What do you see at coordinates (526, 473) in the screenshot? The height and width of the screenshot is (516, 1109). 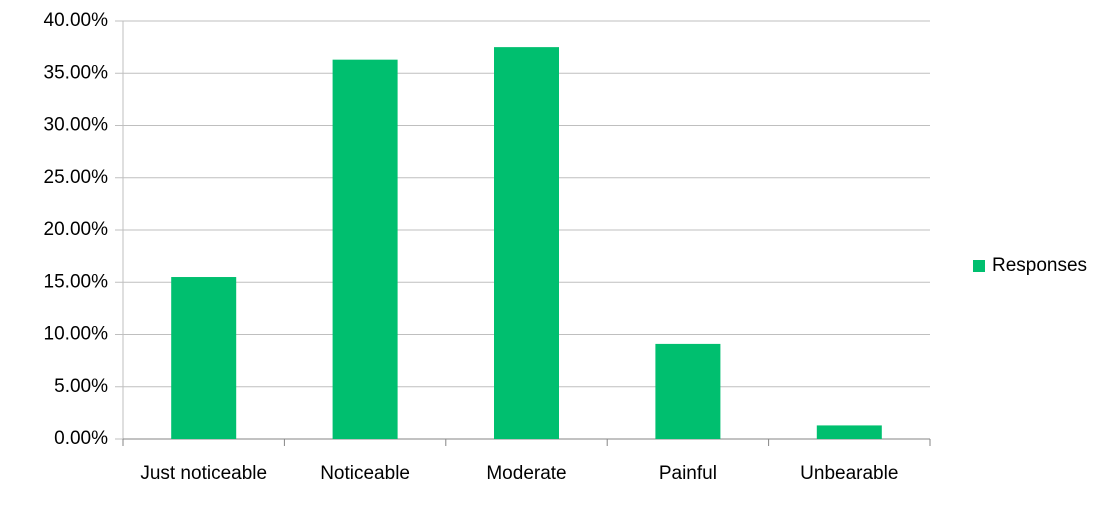 I see `x-tick-label: Moderate` at bounding box center [526, 473].